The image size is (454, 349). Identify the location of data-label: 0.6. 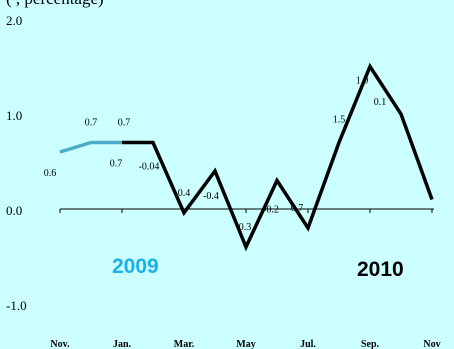
(50, 173).